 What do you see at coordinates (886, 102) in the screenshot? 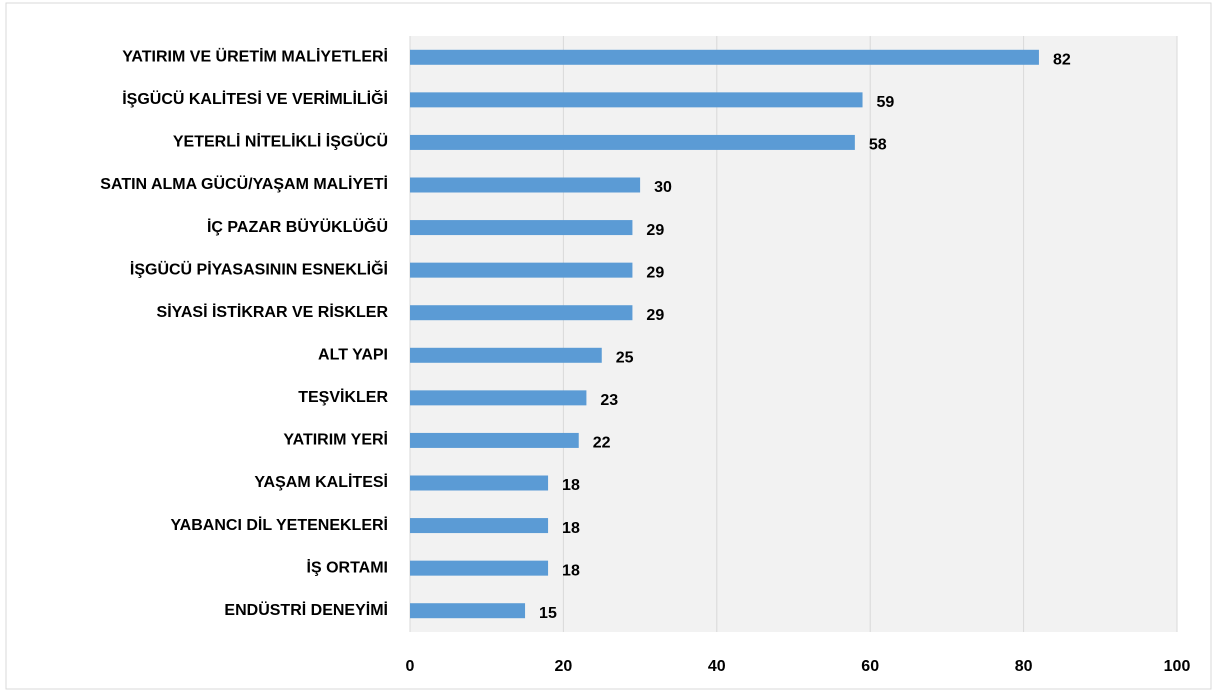
I see `data-label: 59` at bounding box center [886, 102].